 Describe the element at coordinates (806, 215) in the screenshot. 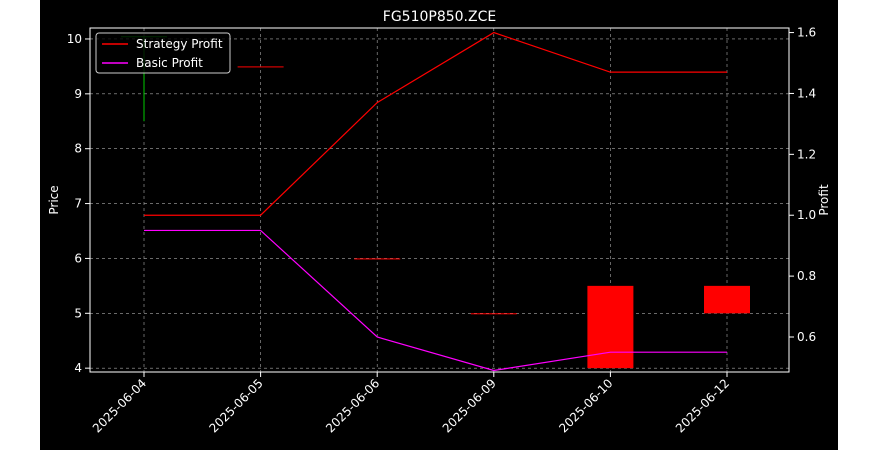

I see `y2-tick-label: 1.0` at that location.